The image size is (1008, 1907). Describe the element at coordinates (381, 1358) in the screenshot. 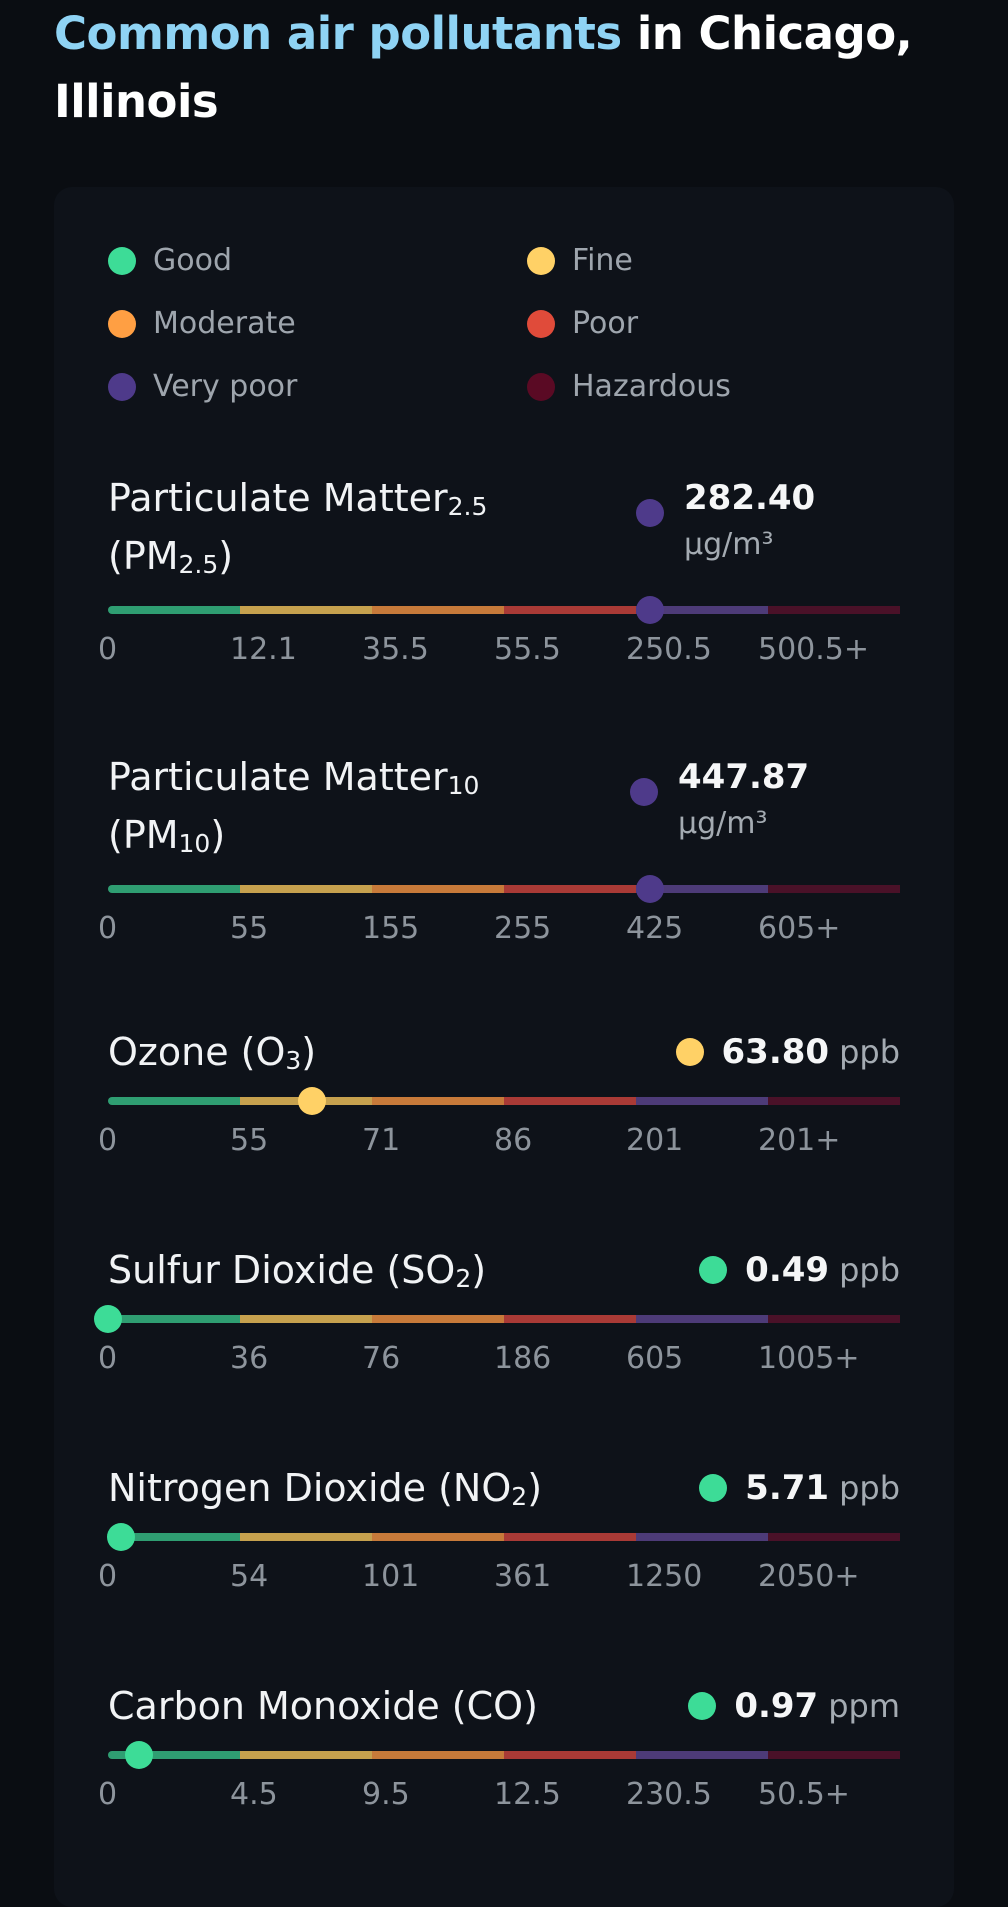

I see `scale-tick-label: 76` at that location.